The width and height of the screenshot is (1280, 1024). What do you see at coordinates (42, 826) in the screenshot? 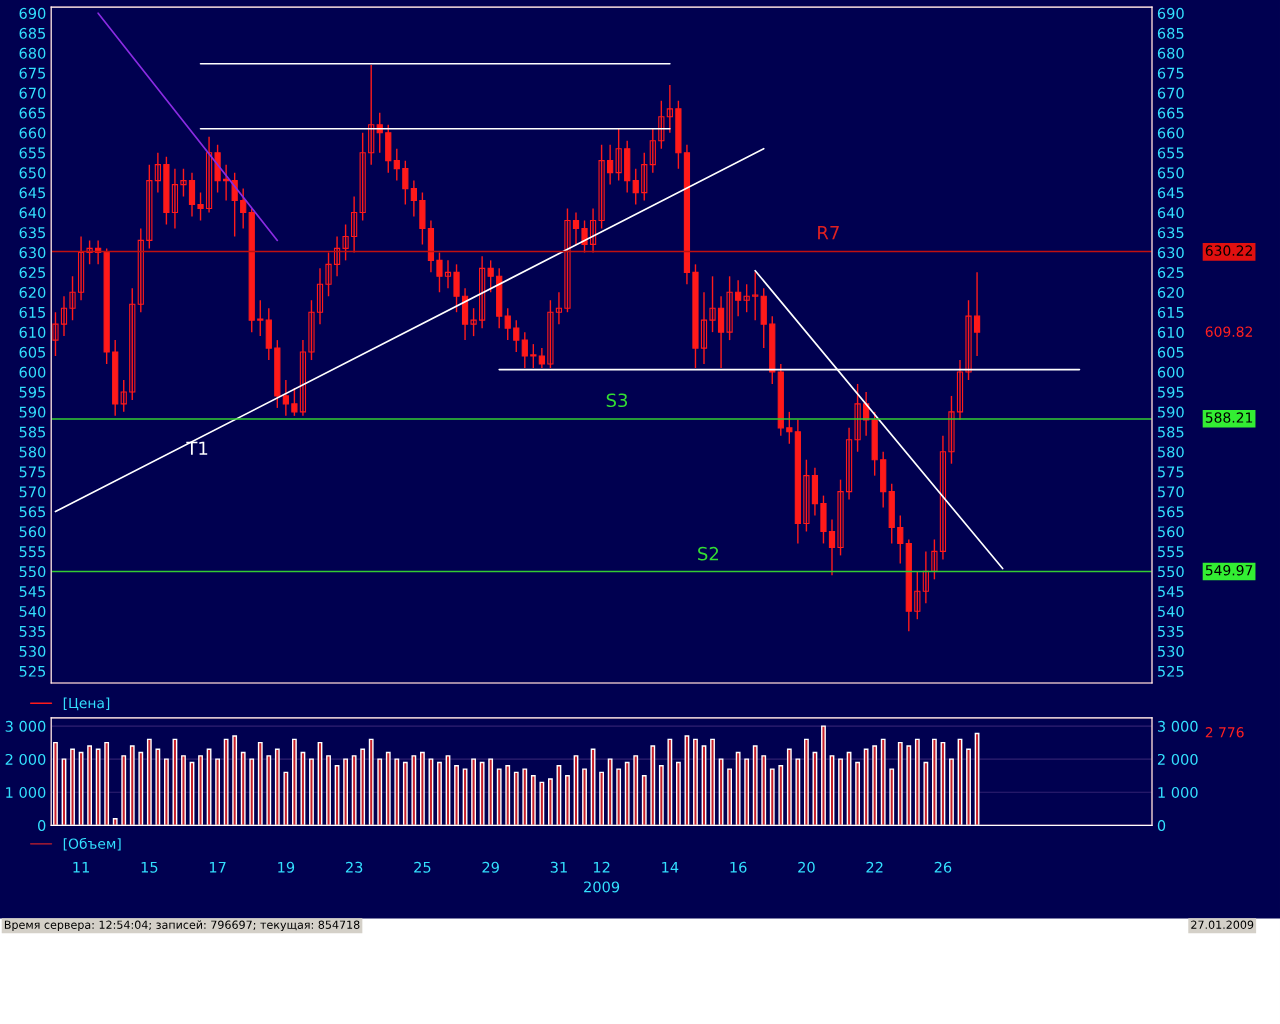
I see `y-tick-label: 0` at bounding box center [42, 826].